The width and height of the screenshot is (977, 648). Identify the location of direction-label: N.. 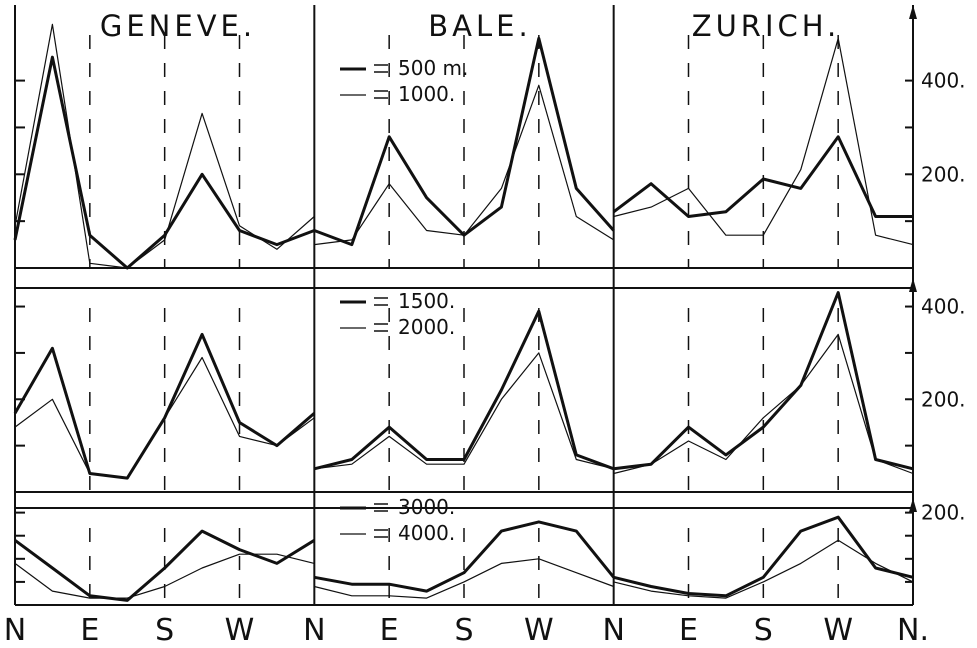
(913, 630).